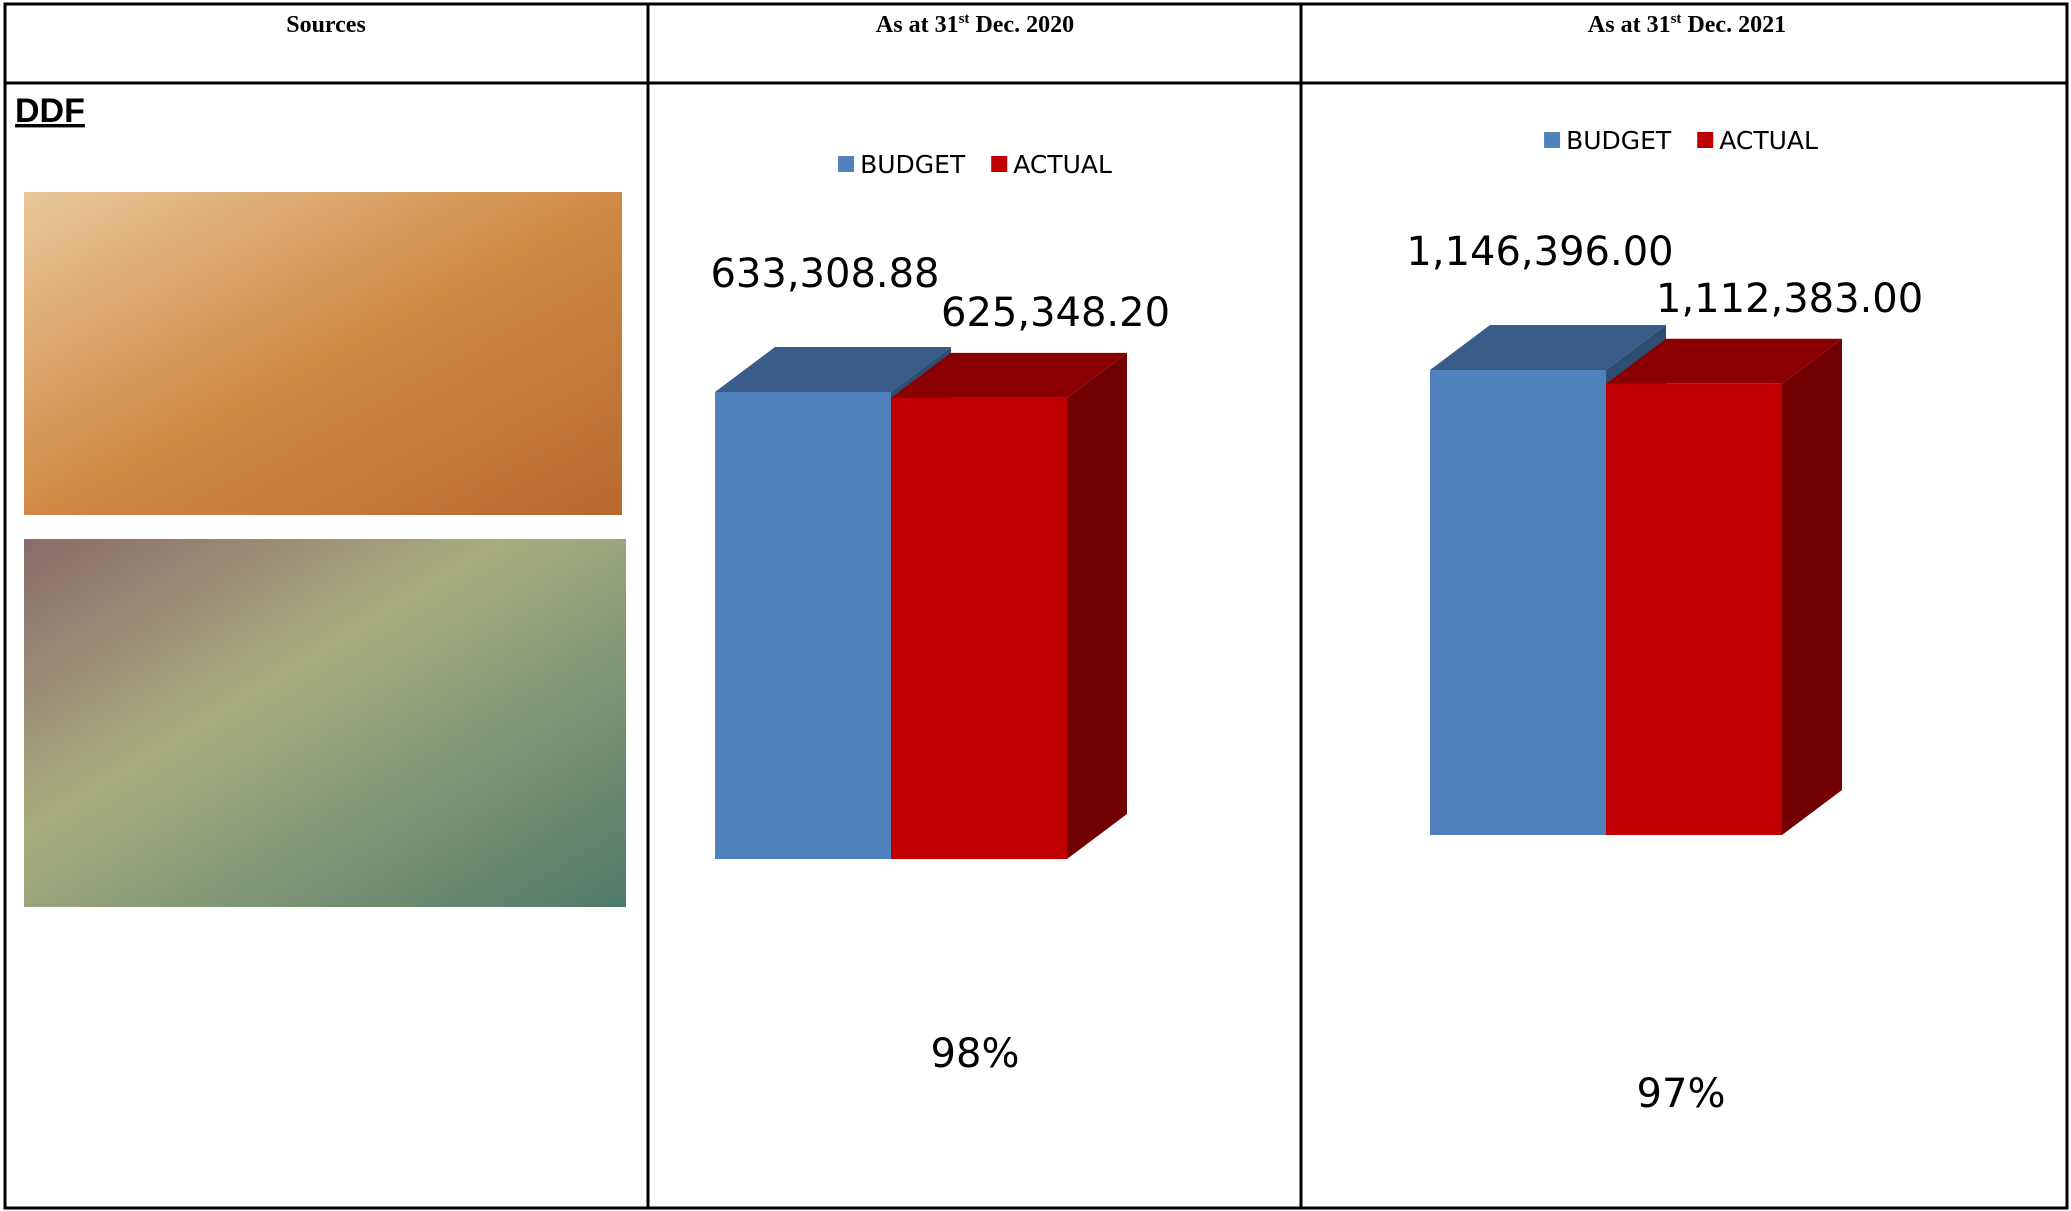 The image size is (2071, 1211). What do you see at coordinates (1789, 299) in the screenshot?
I see `data-label: 1,112,383.00` at bounding box center [1789, 299].